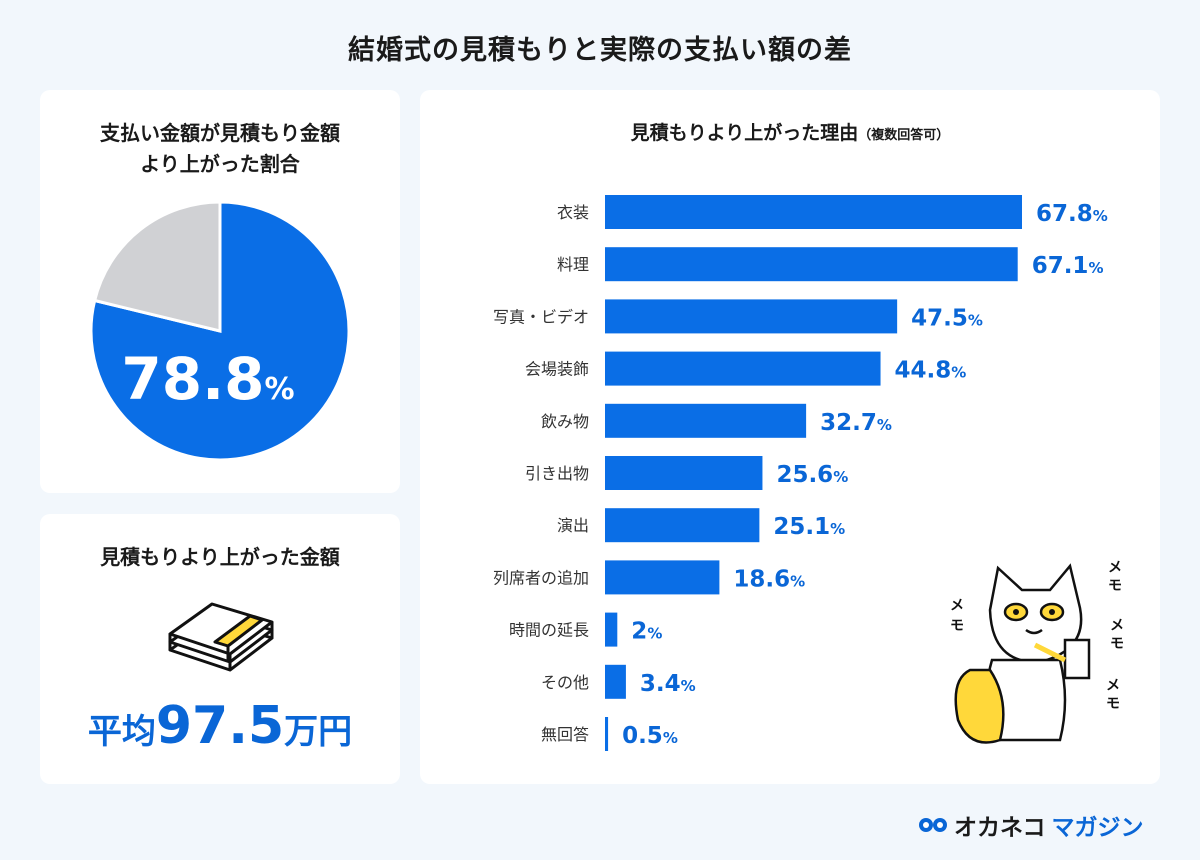  I want to click on pie-chart: 78.8%, so click(220, 331).